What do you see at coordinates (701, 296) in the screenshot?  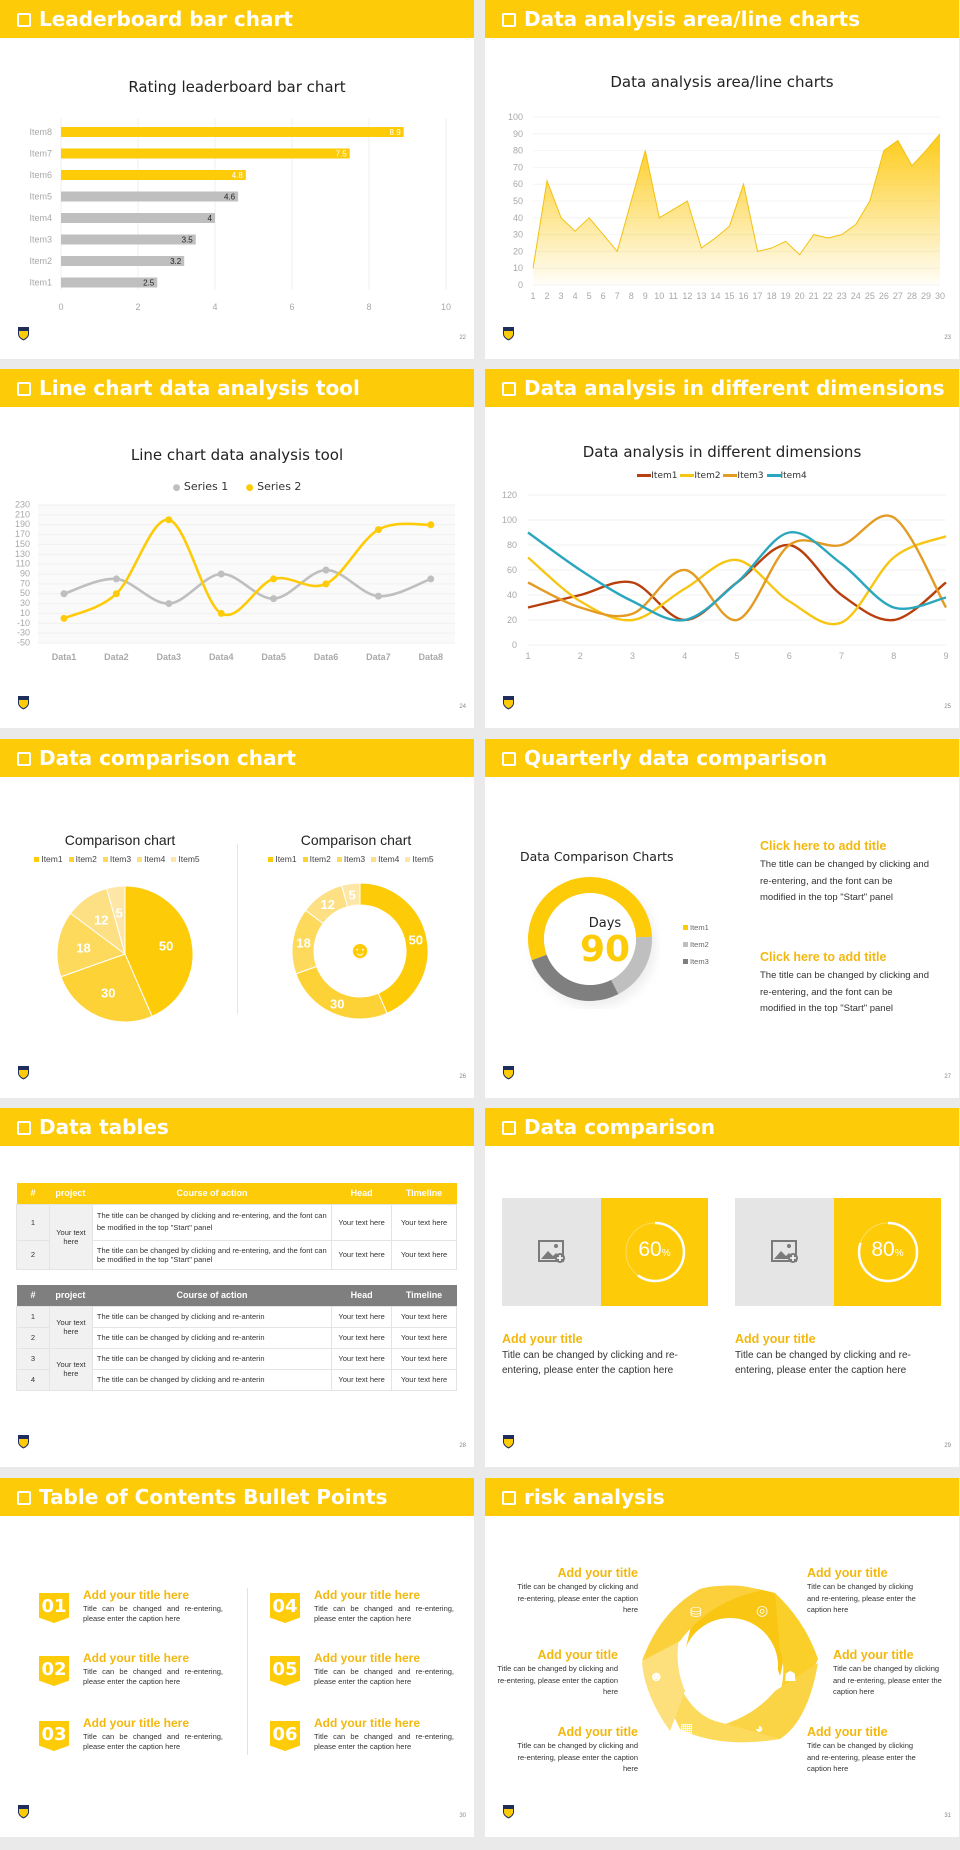 I see `svg-text: 13` at bounding box center [701, 296].